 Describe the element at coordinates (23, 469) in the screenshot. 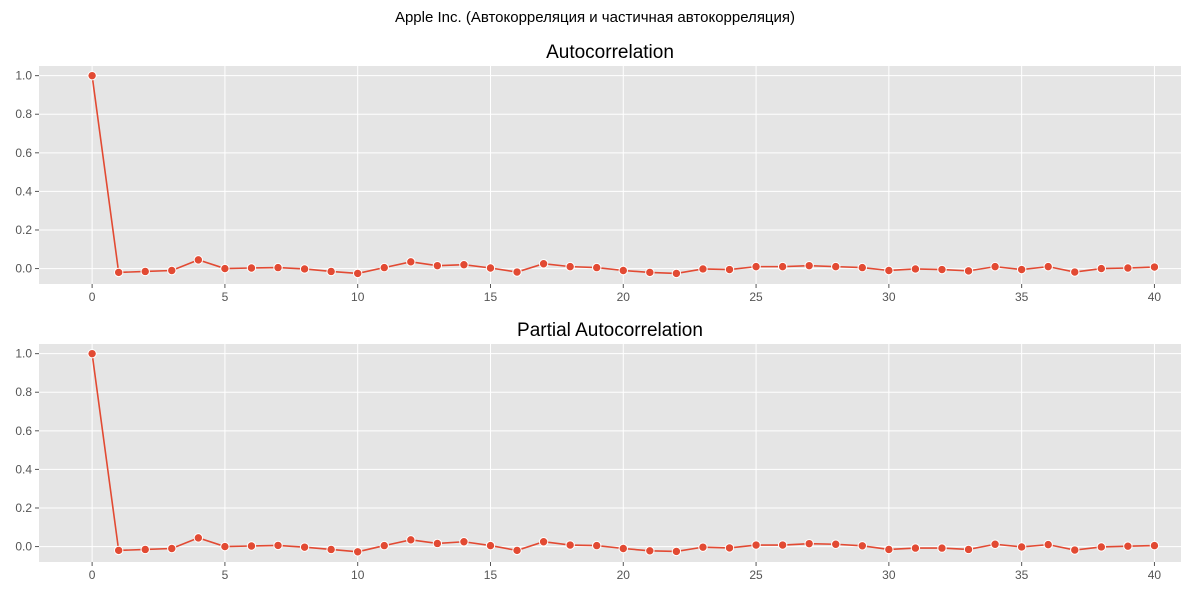

I see `pacf-ytick-label: 0.4` at that location.